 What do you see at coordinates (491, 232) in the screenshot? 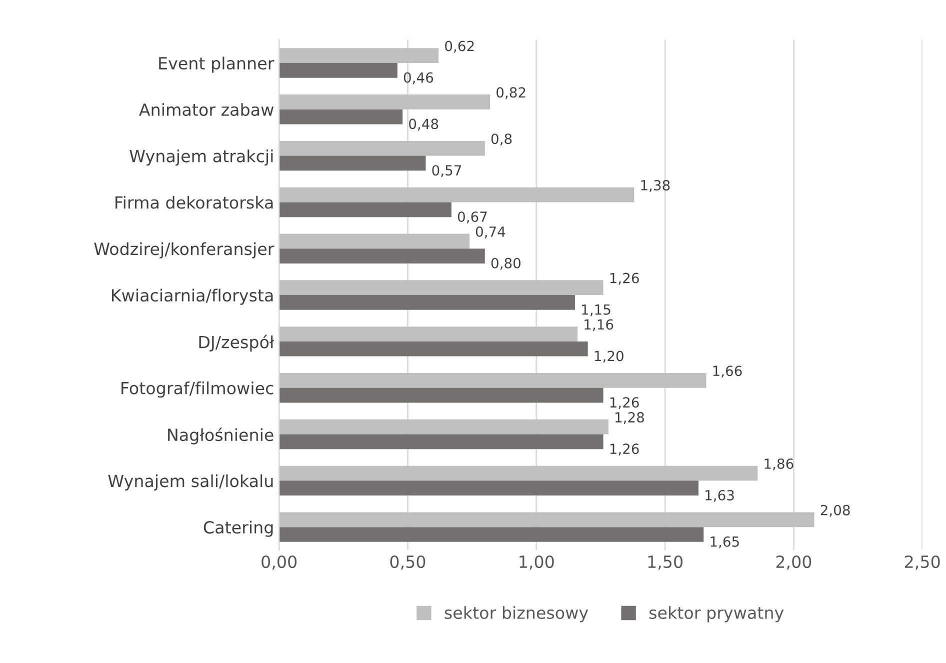
I see `data-label: 0,74` at bounding box center [491, 232].